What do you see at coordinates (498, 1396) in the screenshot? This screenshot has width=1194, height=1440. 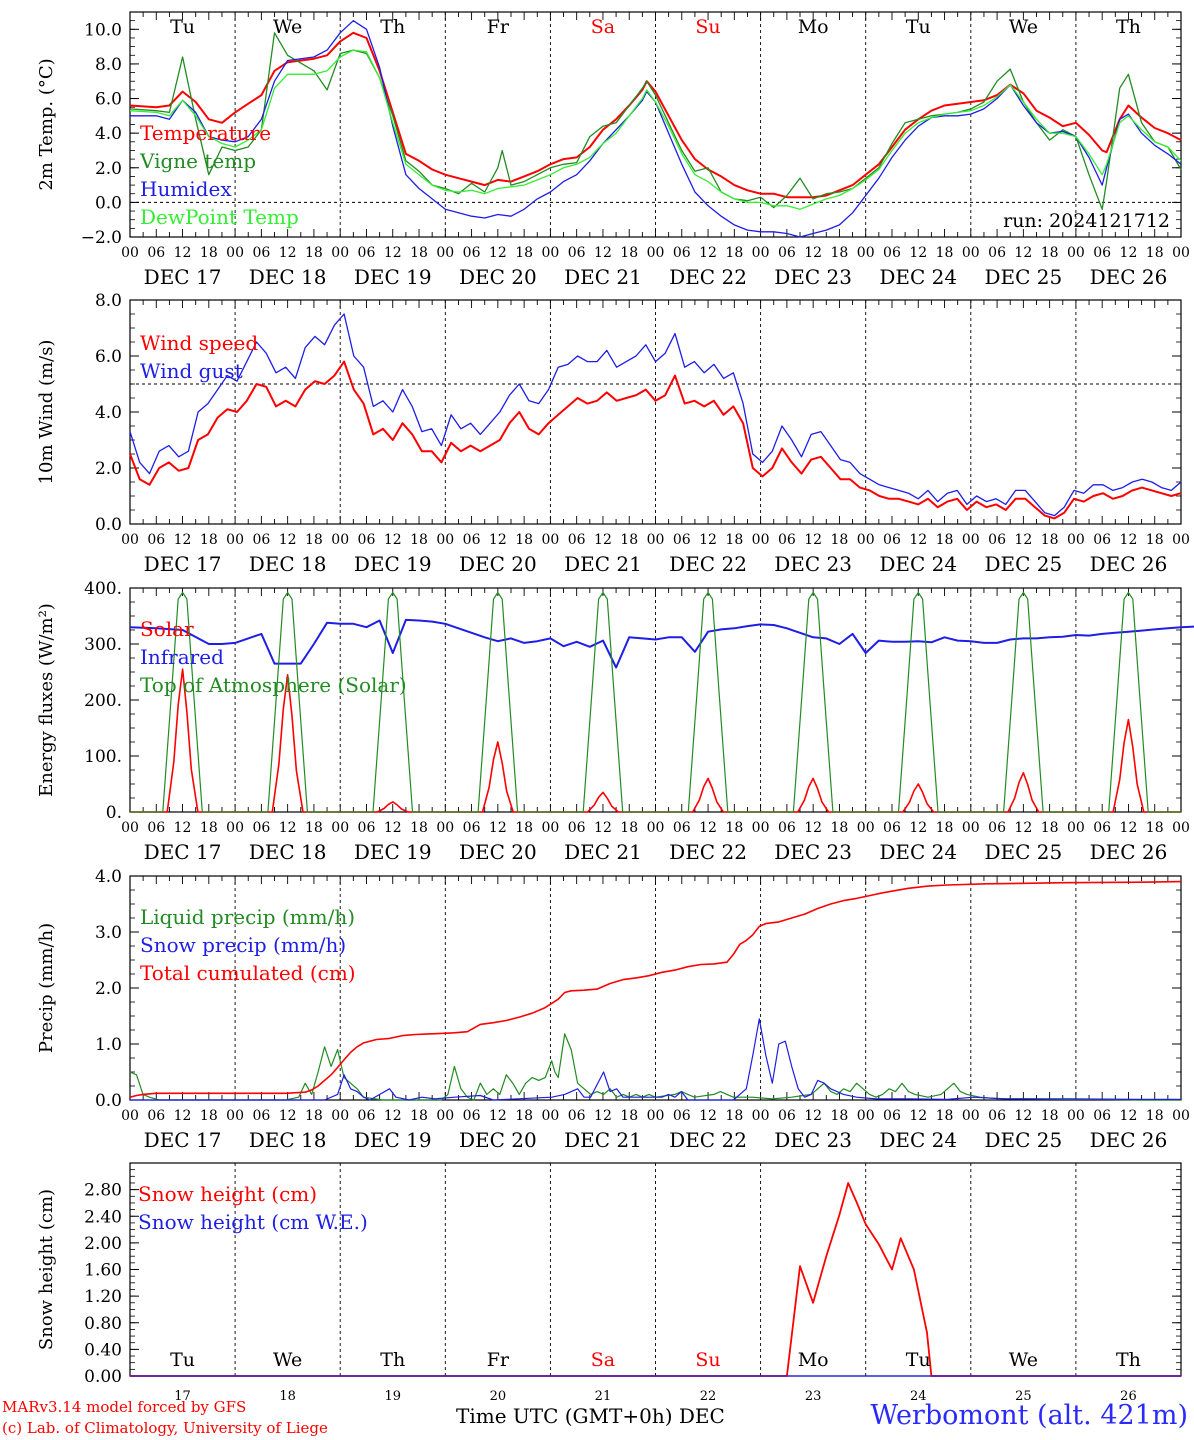 I see `day-number-label: 20` at bounding box center [498, 1396].